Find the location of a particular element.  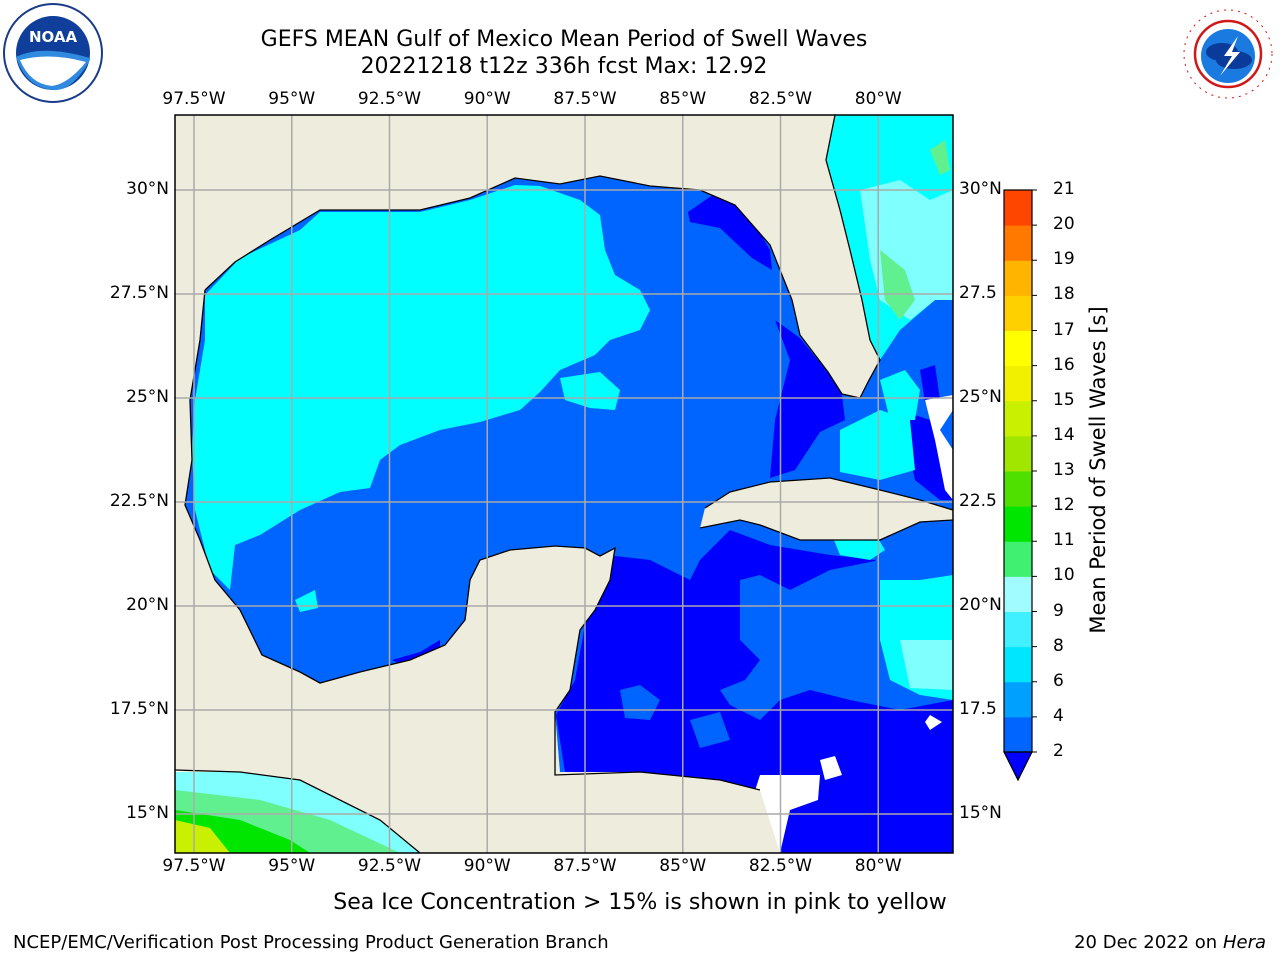

swell-light-cyan-atlantic is located at coordinates (906, 250).